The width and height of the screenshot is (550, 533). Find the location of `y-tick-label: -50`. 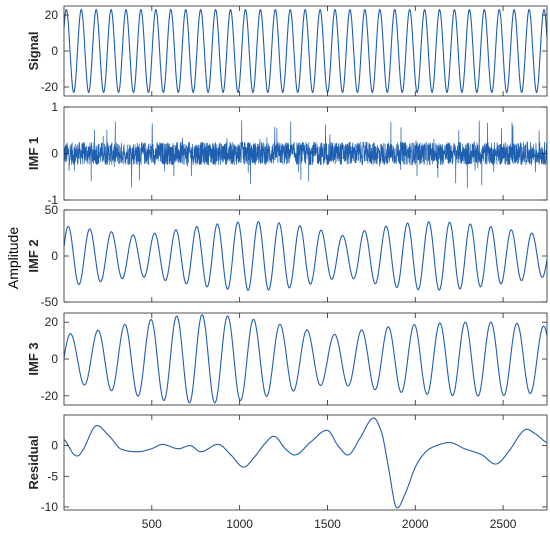

y-tick-label: -50 is located at coordinates (50, 302).